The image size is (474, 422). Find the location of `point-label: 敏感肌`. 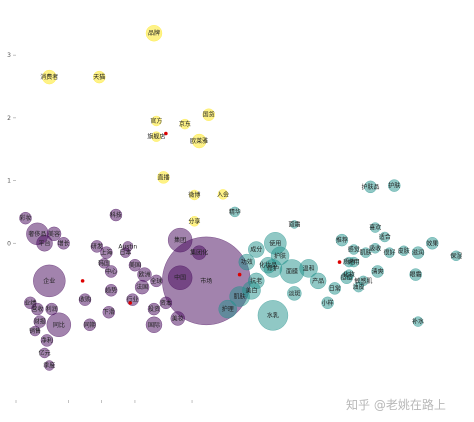

point-label: 敏感肌 is located at coordinates (363, 281).